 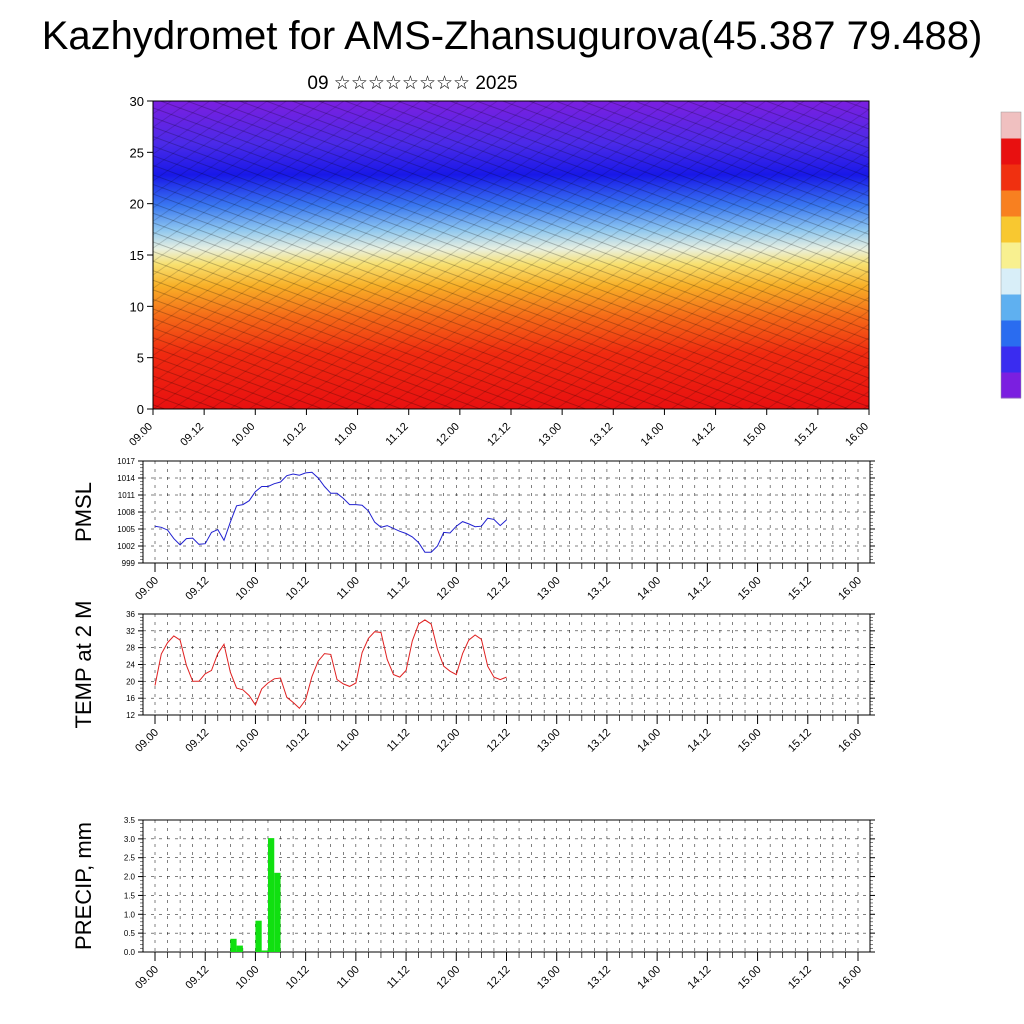 I want to click on pmsl-xtick-label: 12.12, so click(x=499, y=589).